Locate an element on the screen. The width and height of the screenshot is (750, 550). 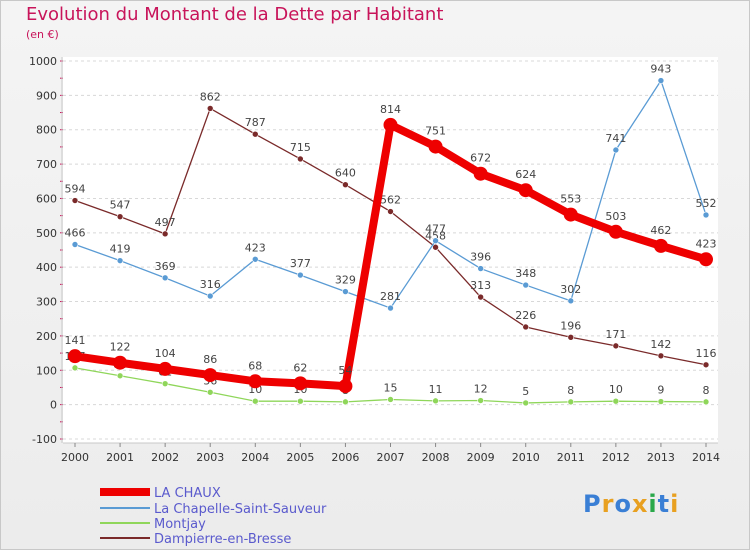
data-label-dampierre-en-bresse: 640 is located at coordinates (345, 173).